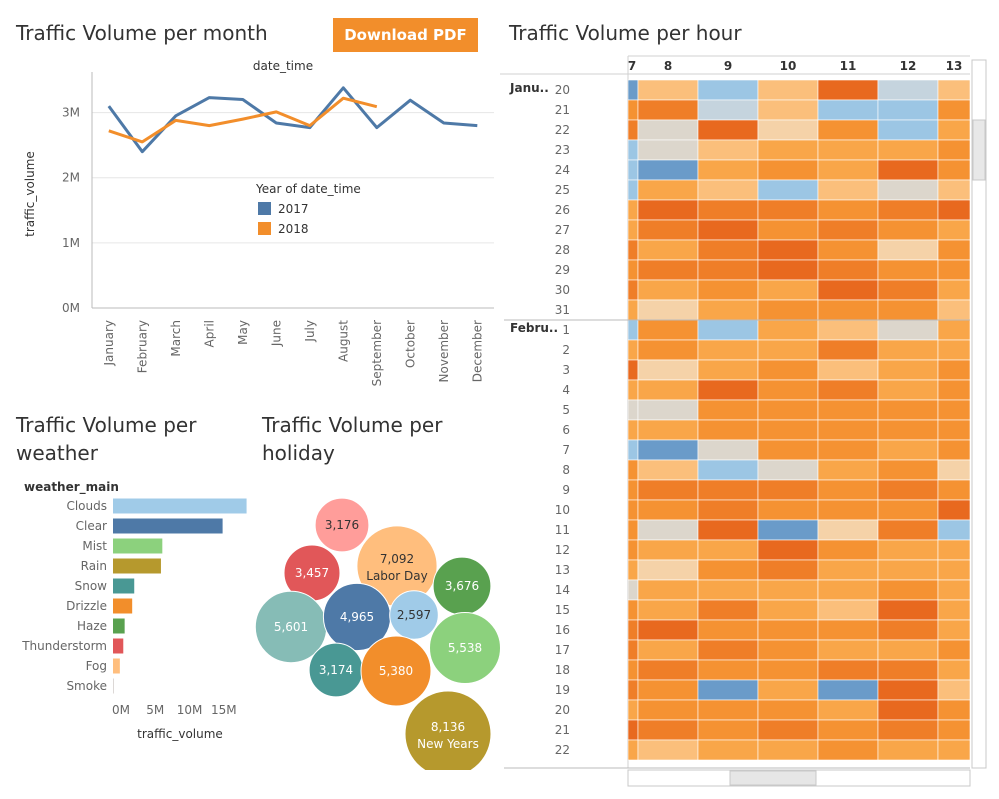 The width and height of the screenshot is (999, 799). Describe the element at coordinates (566, 450) in the screenshot. I see `day-row-label: 7` at that location.